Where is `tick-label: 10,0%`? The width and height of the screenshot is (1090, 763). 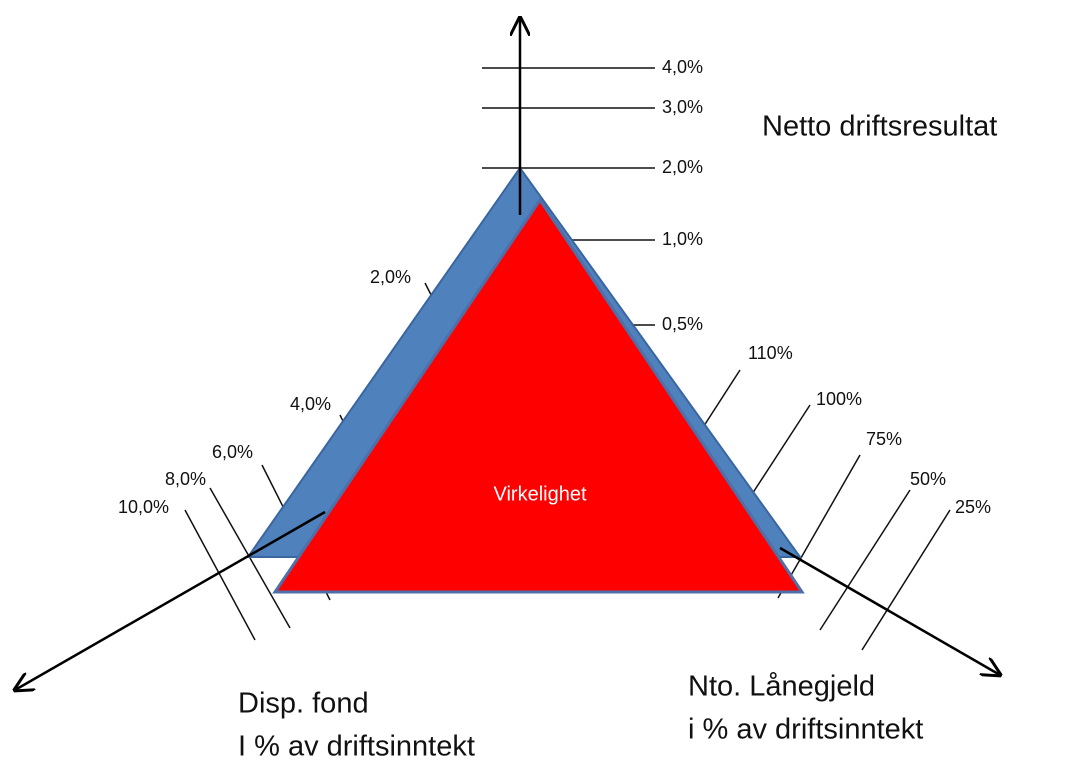
tick-label: 10,0% is located at coordinates (143, 507).